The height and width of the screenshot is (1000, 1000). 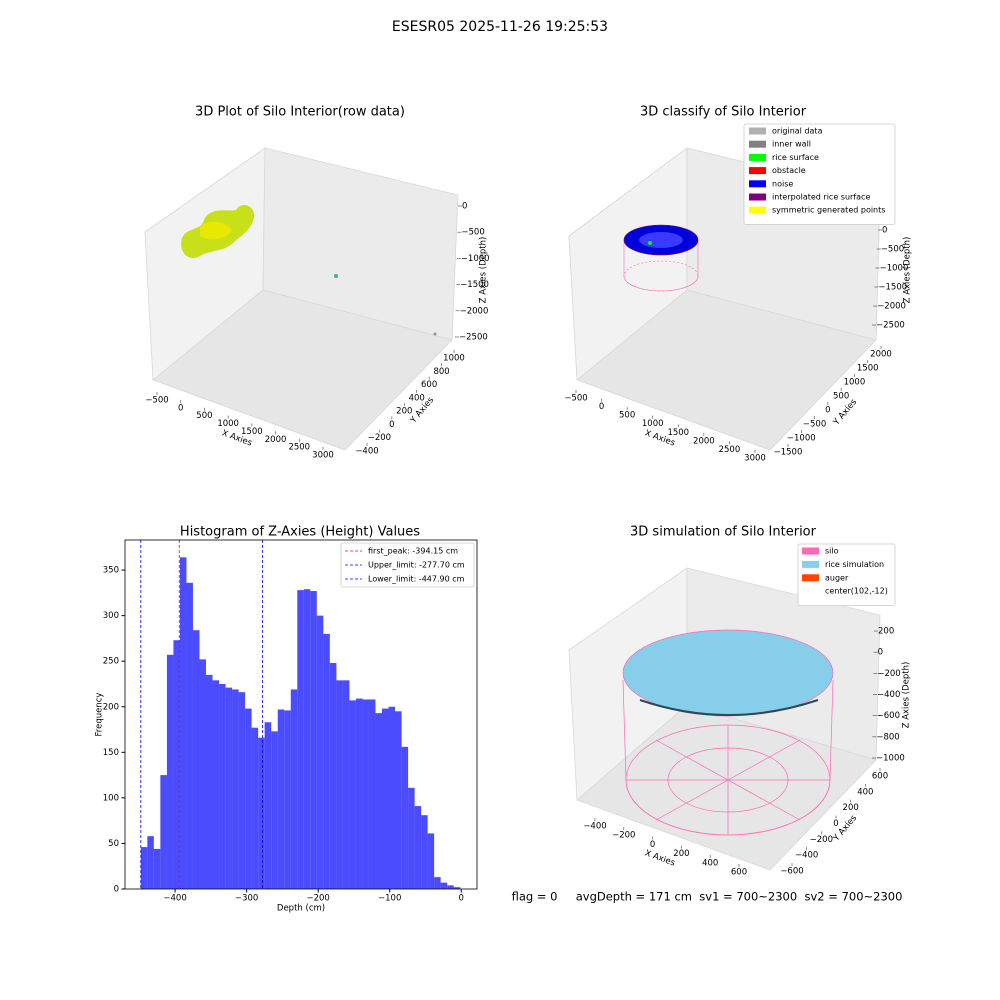 I want to click on z-tick-label: −500, so click(x=472, y=233).